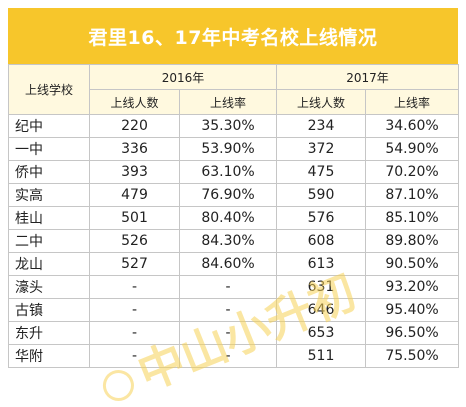  I want to click on rate-2017-cell: 85.10%, so click(412, 218).